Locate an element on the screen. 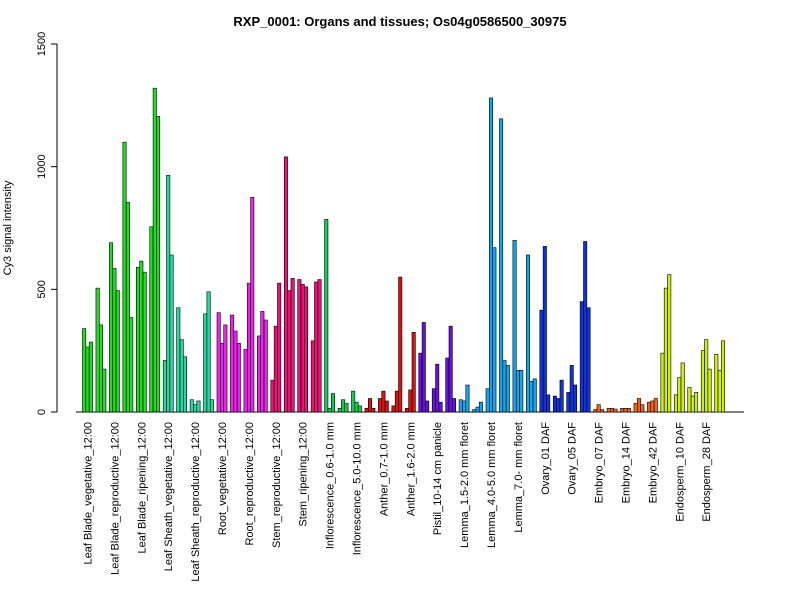 This screenshot has height=600, width=800. x-category-label: Leaf Sheath_vegetative_12:00 is located at coordinates (169, 496).